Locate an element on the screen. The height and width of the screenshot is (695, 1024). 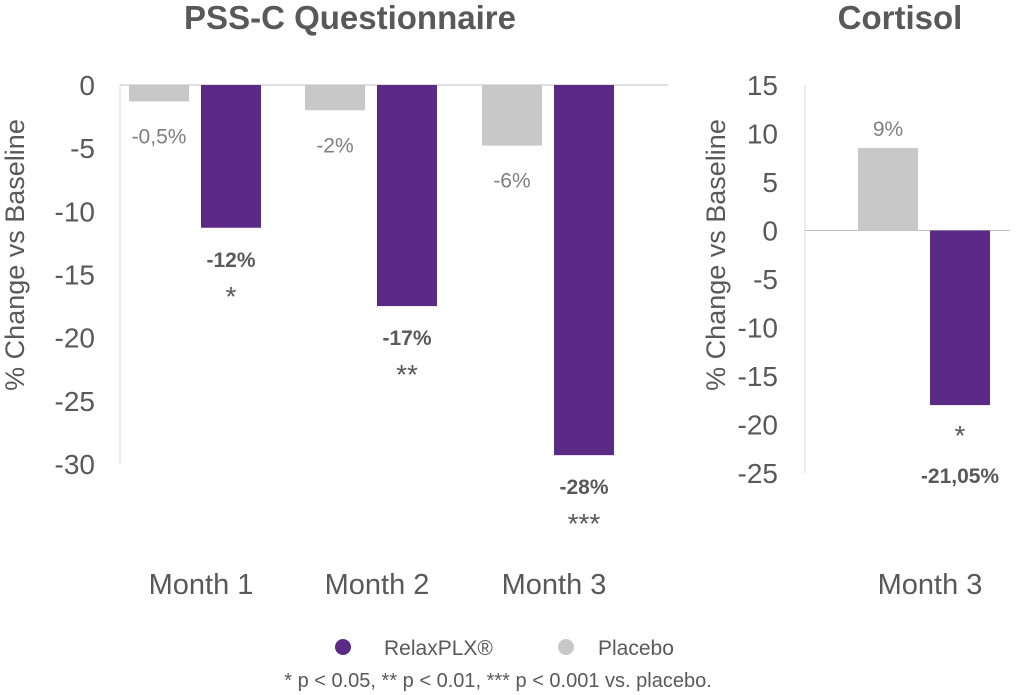
cortisol-x-tick-month-3: Month 3 is located at coordinates (930, 585).